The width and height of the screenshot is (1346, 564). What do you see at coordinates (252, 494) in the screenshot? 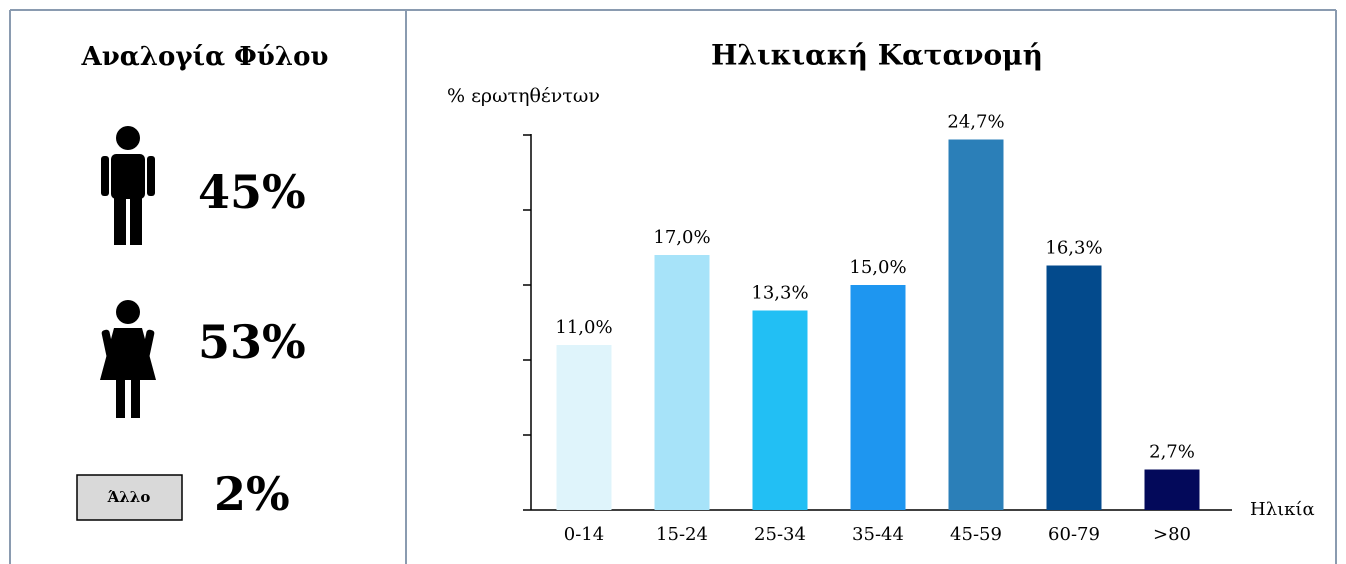
I see `other-value: 2%` at bounding box center [252, 494].